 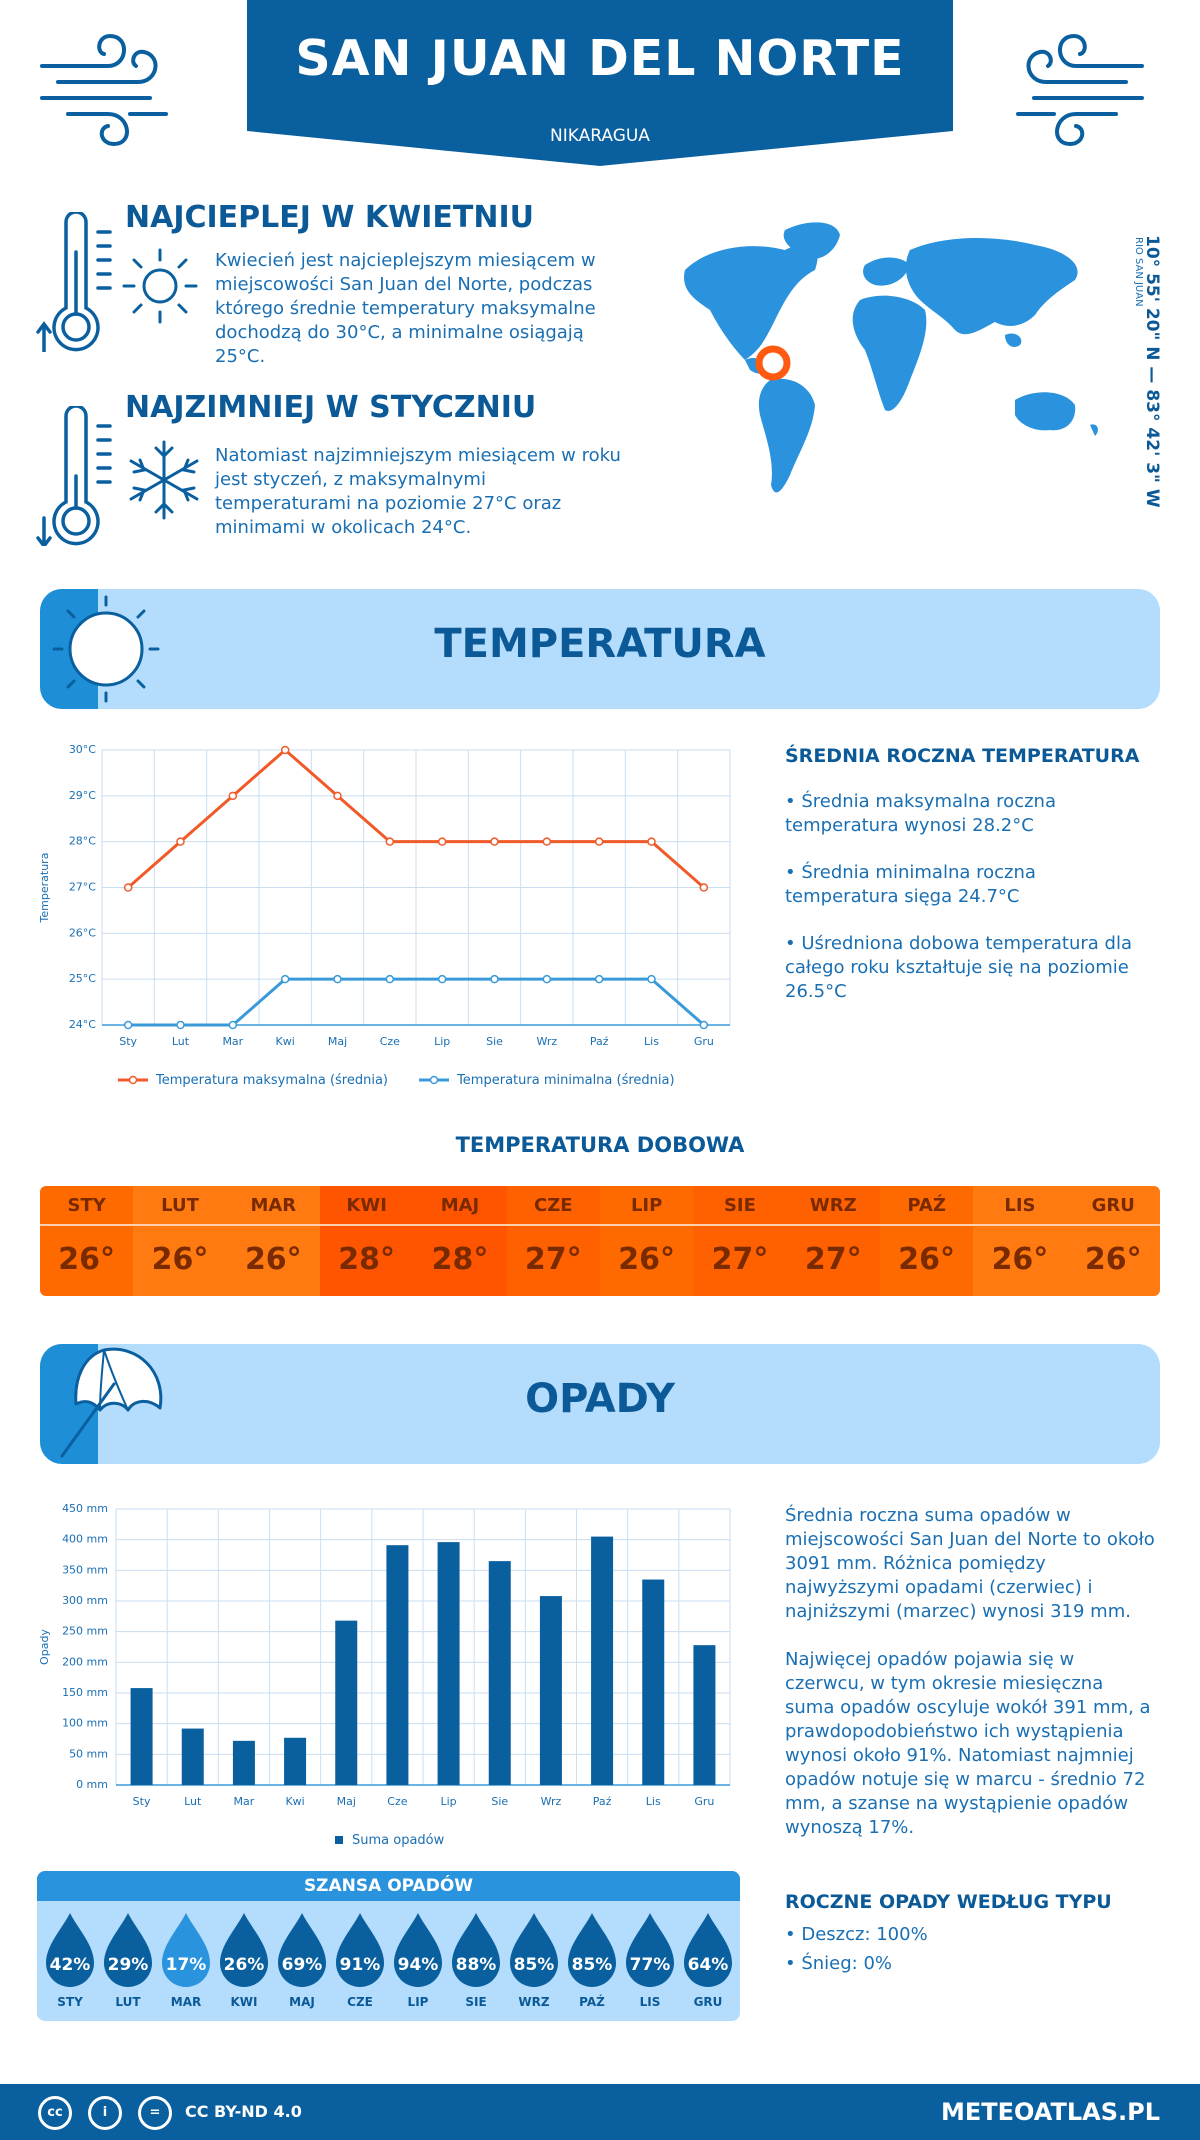 I want to click on y-tick-label: 250 mm, so click(x=85, y=1631).